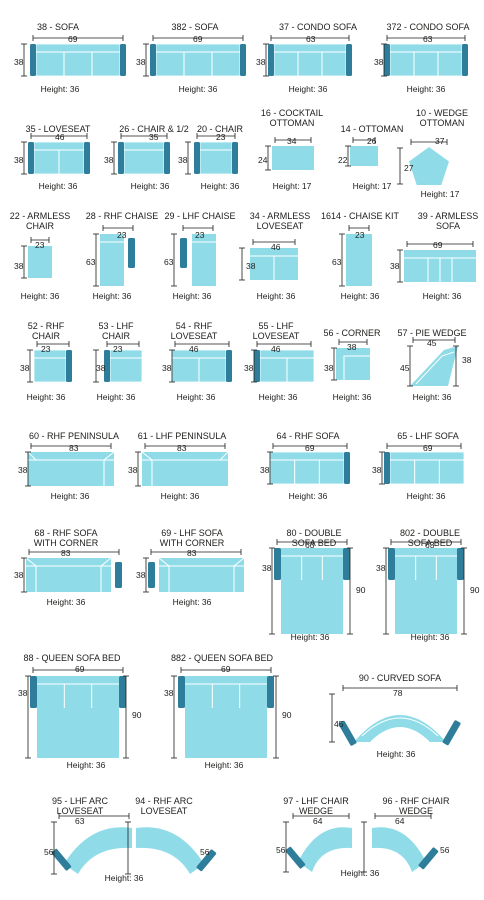 This screenshot has width=484, height=900. Describe the element at coordinates (292, 113) in the screenshot. I see `piece-title: 16 - COCKTAIL` at that location.